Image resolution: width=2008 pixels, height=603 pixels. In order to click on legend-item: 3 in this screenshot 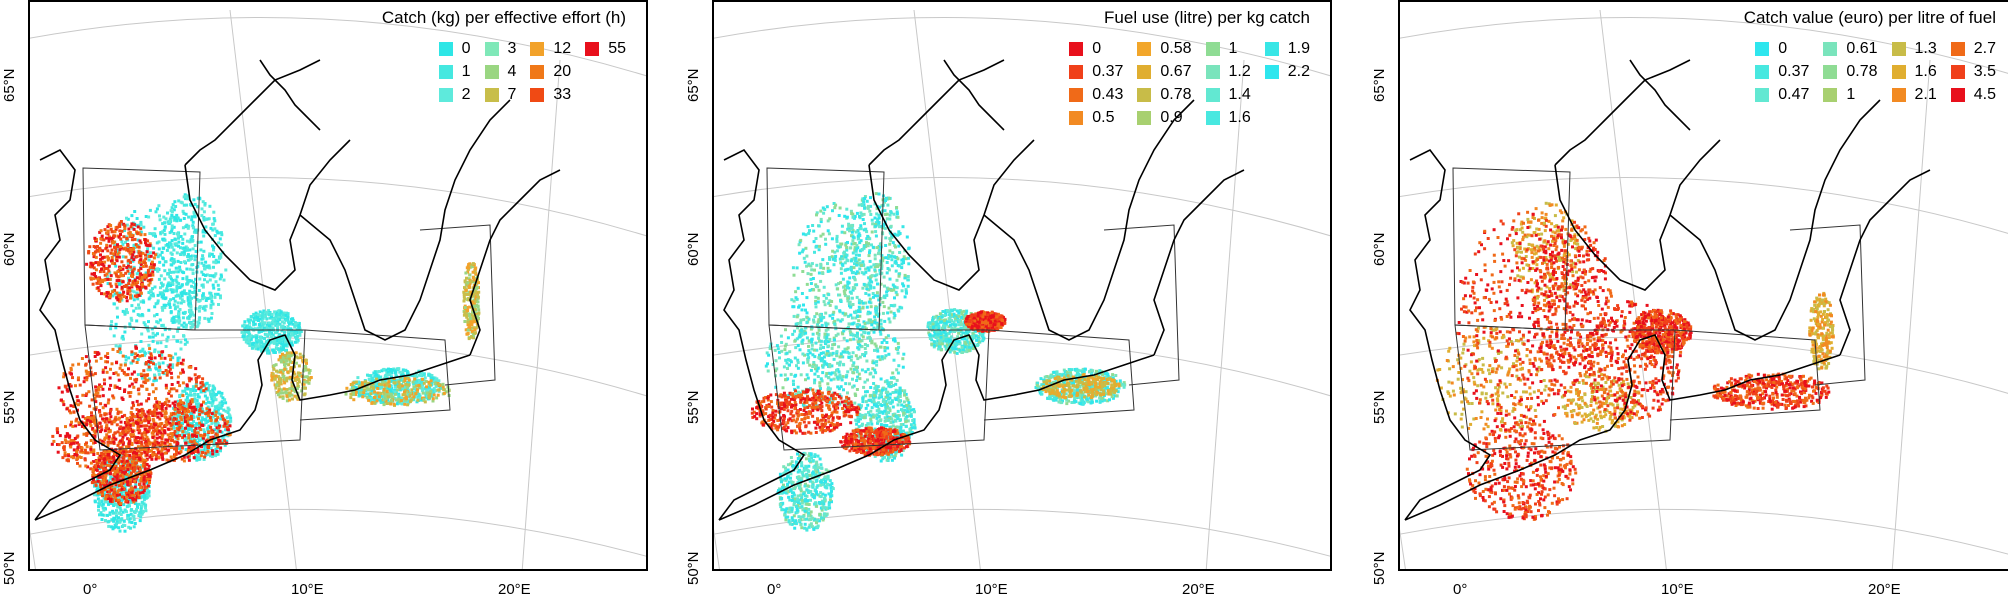, I will do `click(500, 48)`.